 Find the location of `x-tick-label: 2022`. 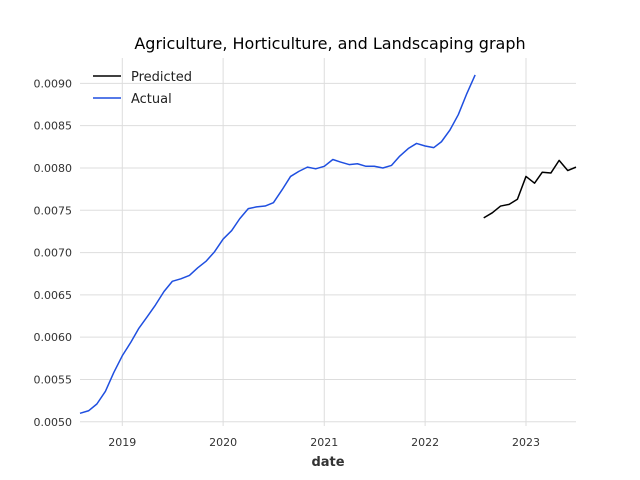

x-tick-label: 2022 is located at coordinates (425, 442).